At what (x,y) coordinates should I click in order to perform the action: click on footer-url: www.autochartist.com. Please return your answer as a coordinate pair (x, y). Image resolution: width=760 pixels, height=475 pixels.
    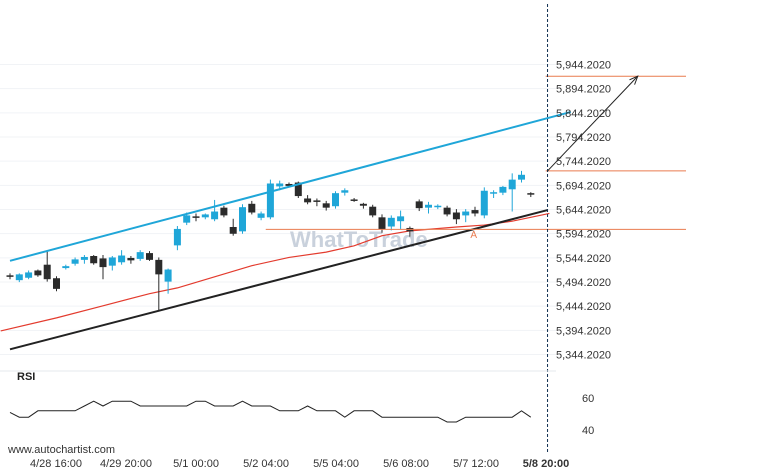
    Looking at the image, I should click on (61, 450).